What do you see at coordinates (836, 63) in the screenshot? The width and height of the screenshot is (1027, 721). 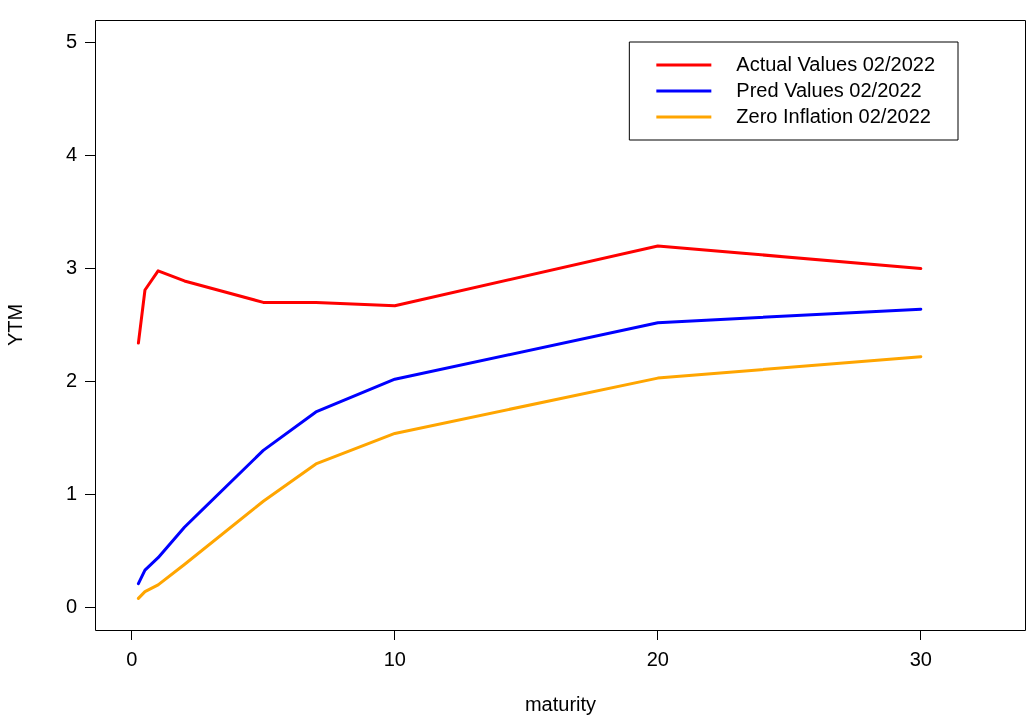 I see `legend-label: Actual Values 02/2022` at bounding box center [836, 63].